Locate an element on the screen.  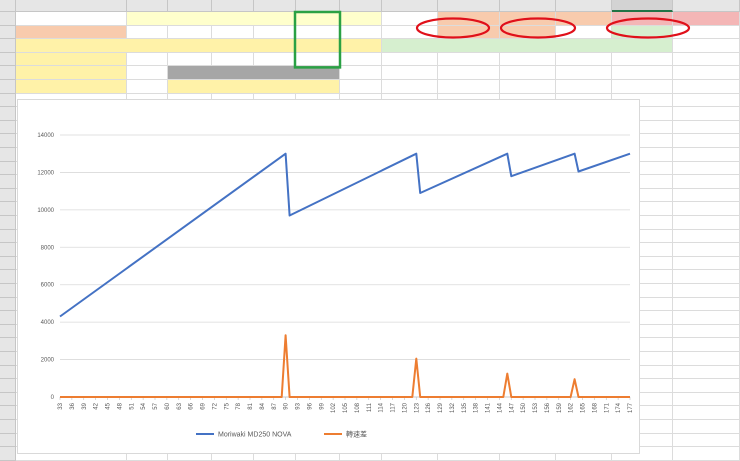
cell-g3 is located at coordinates (361, 46).